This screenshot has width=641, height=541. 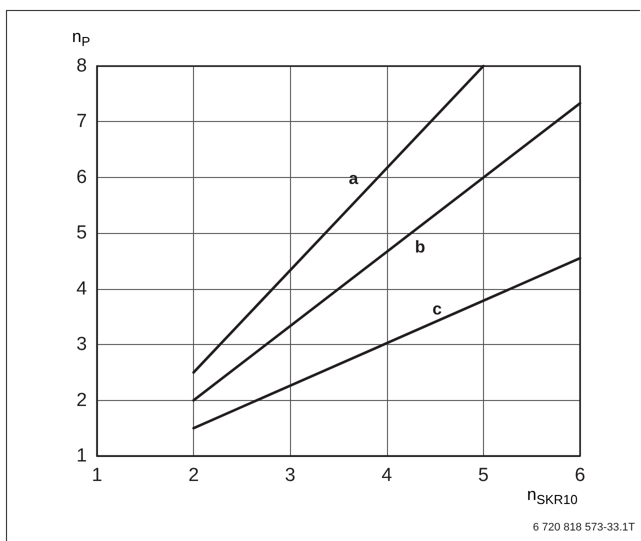 What do you see at coordinates (82, 289) in the screenshot?
I see `y-tick-label: 4` at bounding box center [82, 289].